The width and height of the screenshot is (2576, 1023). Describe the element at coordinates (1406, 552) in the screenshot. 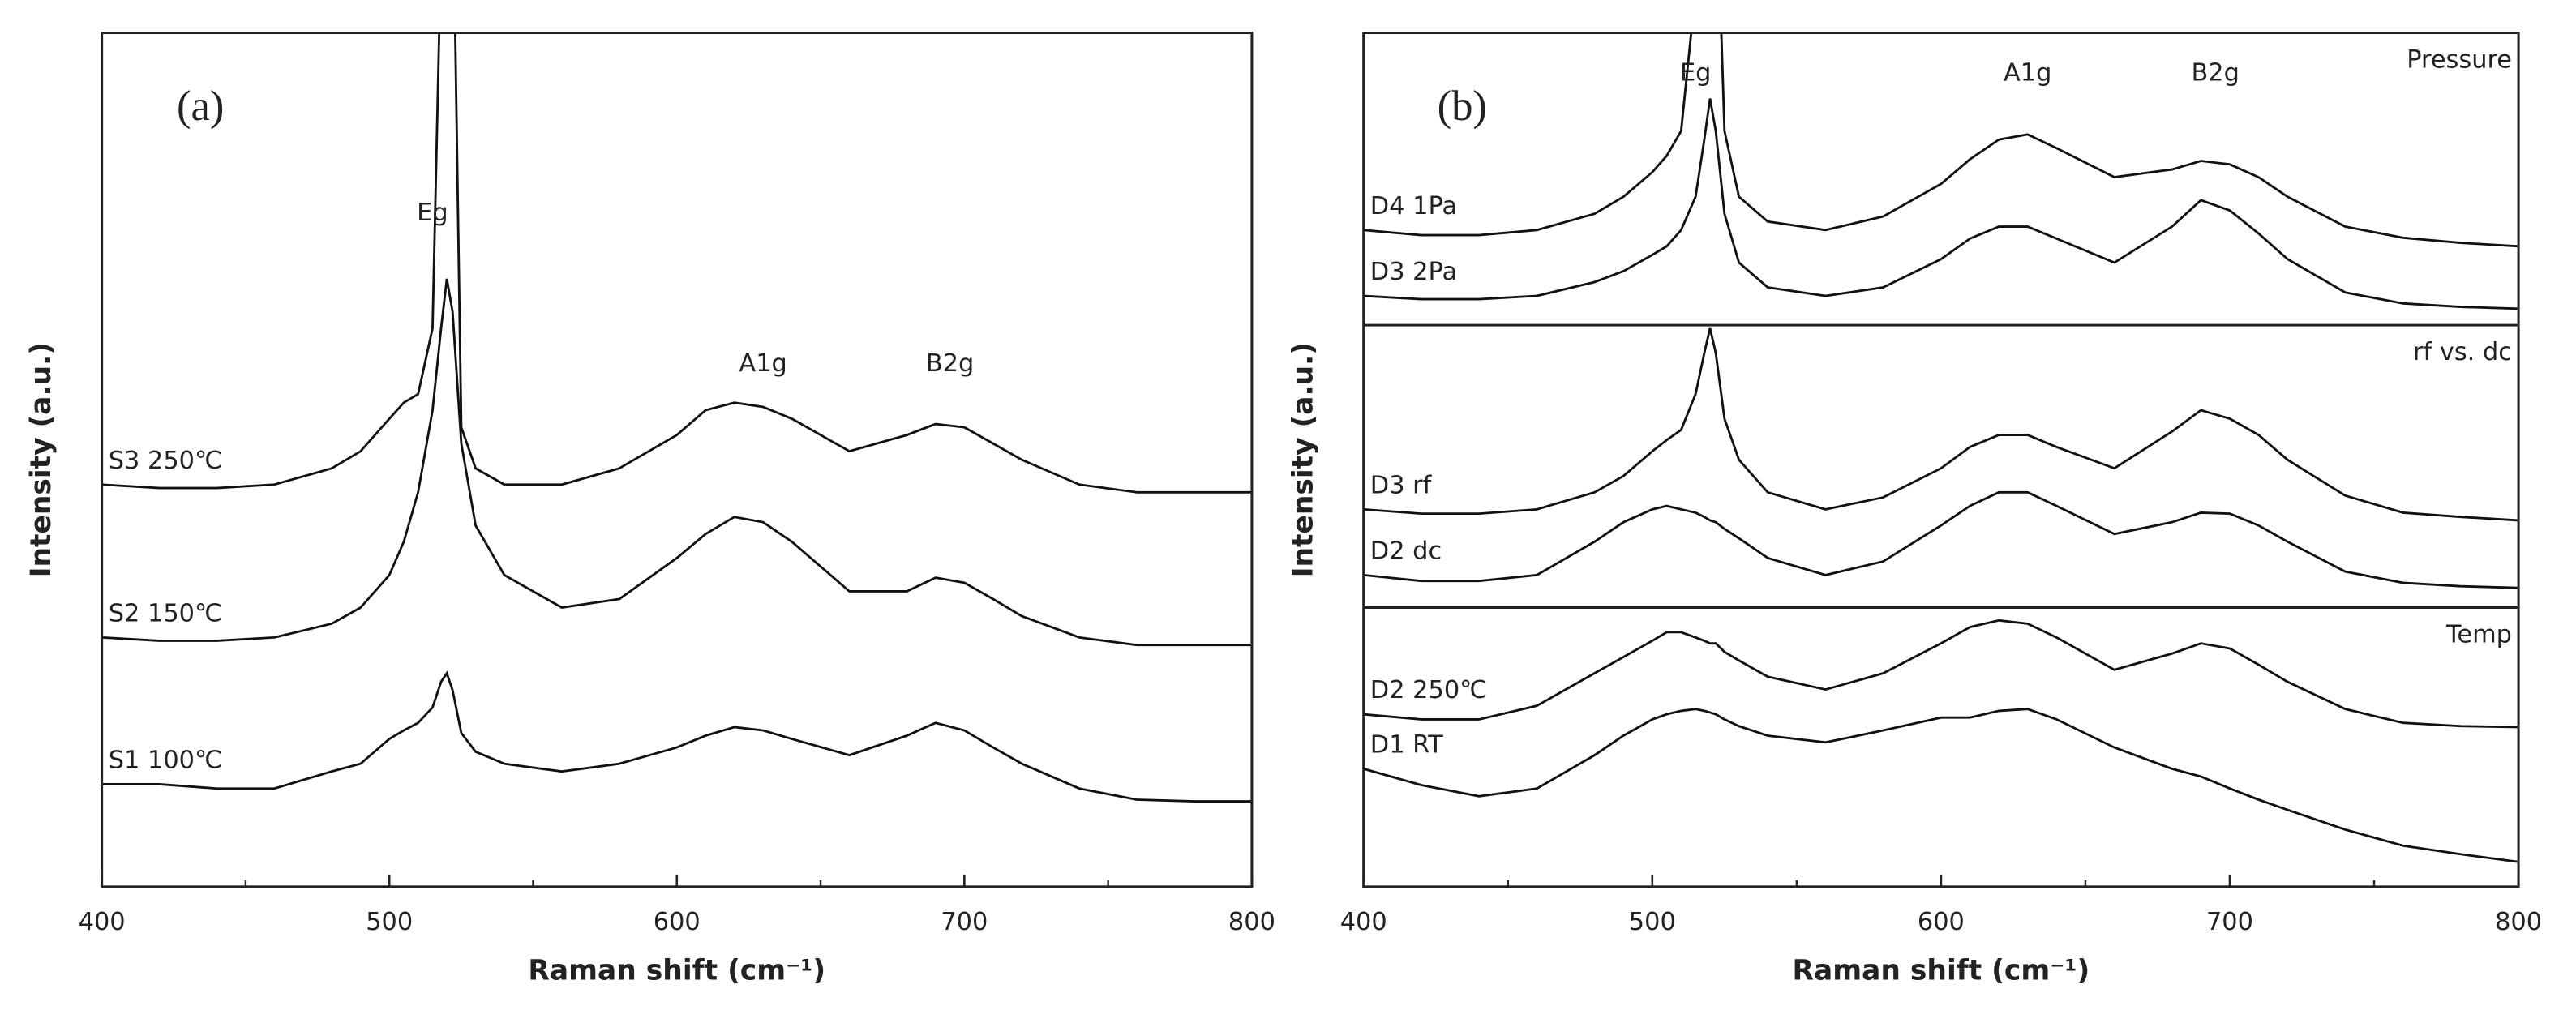

I see `series-label: D2 dc` at that location.